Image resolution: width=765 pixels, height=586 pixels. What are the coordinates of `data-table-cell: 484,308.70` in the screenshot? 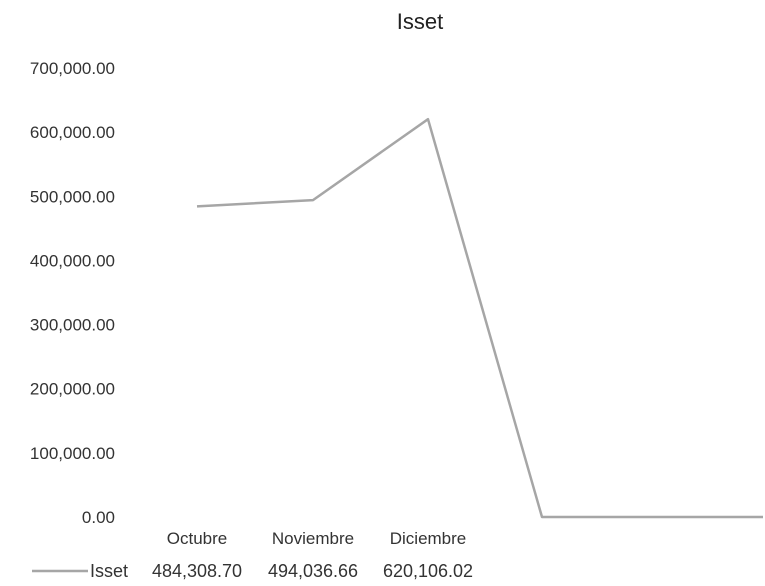 It's located at (197, 571).